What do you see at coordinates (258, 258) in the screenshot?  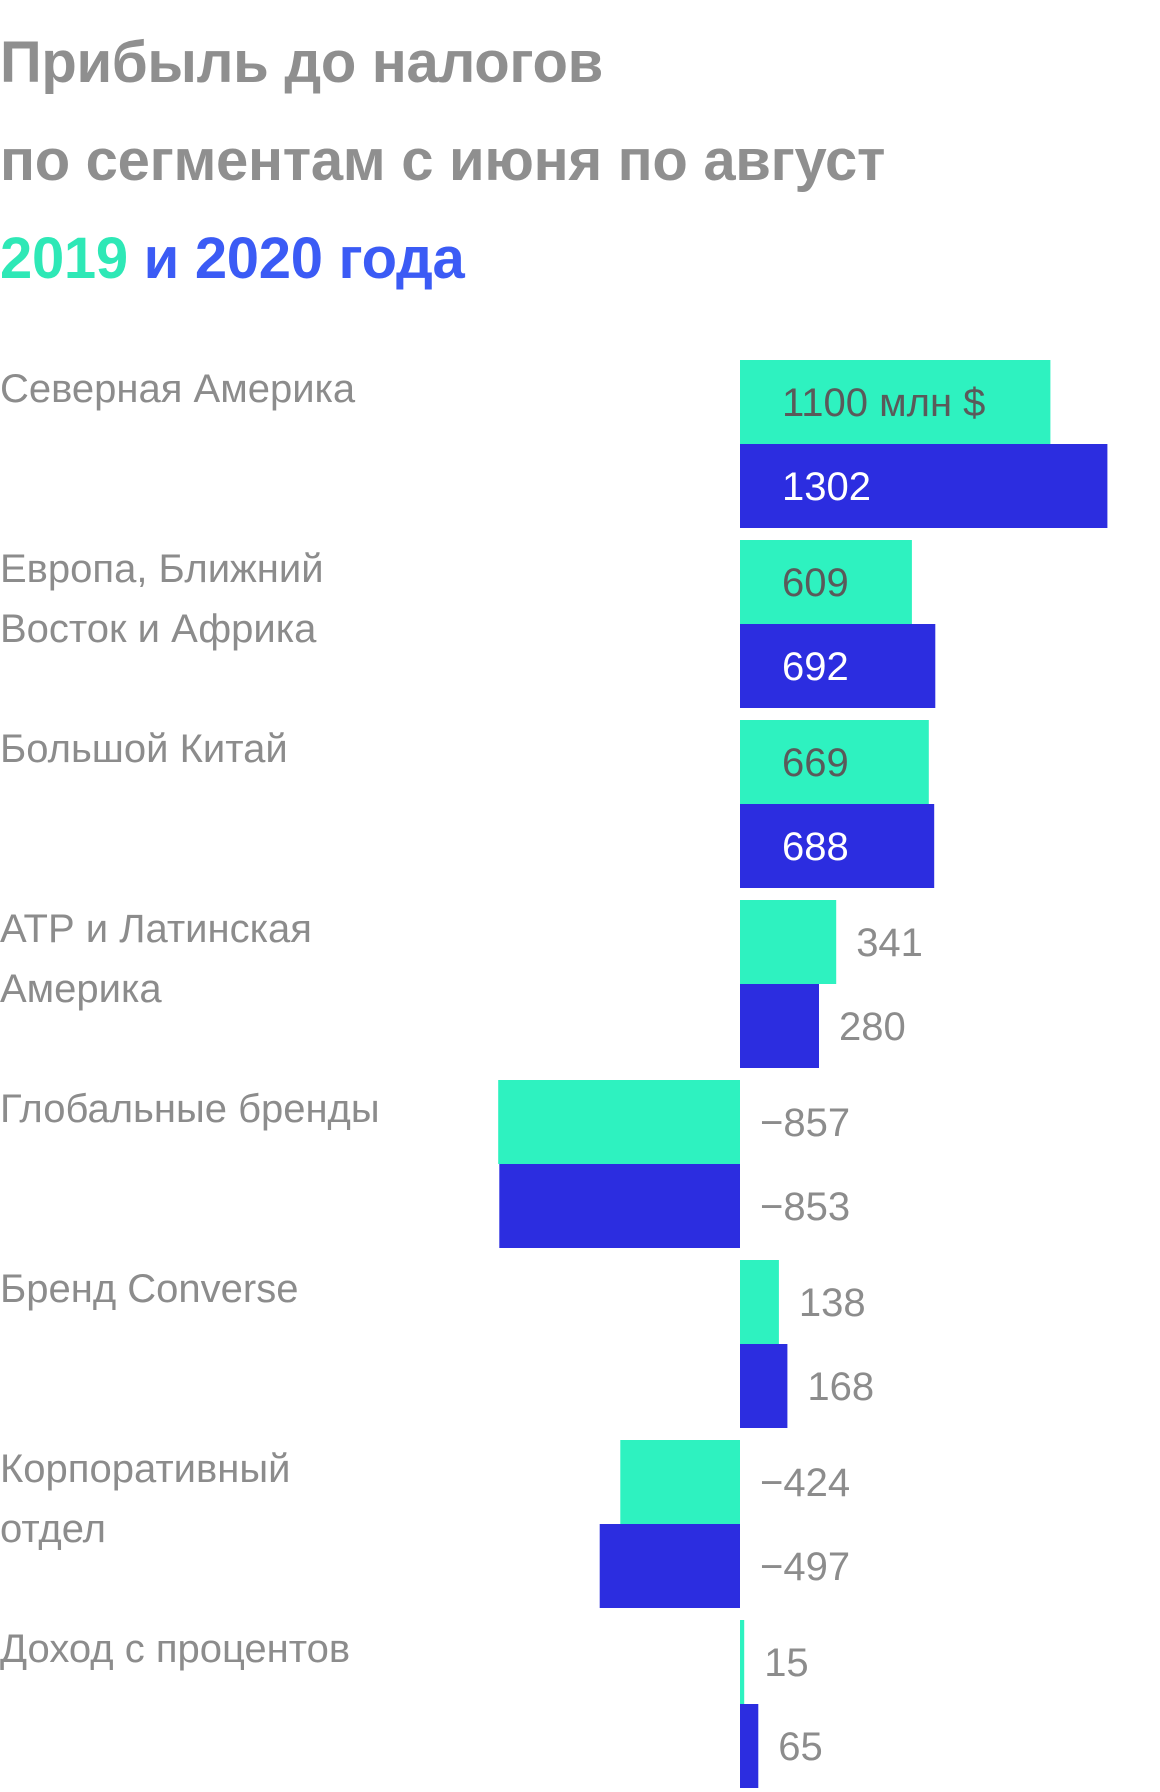 I see `title-year-2020: 2020` at bounding box center [258, 258].